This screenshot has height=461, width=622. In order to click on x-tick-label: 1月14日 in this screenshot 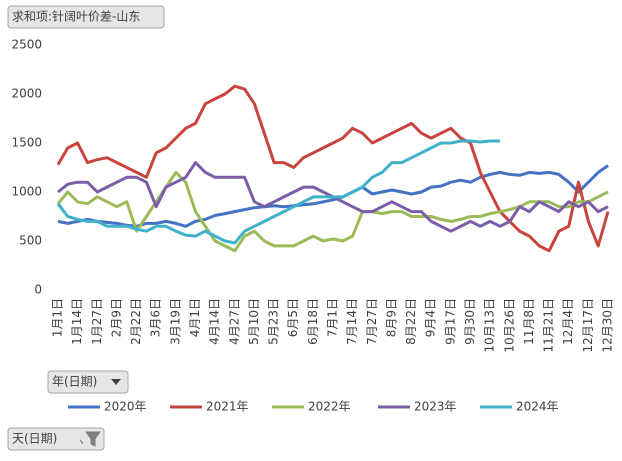, I will do `click(77, 321)`.